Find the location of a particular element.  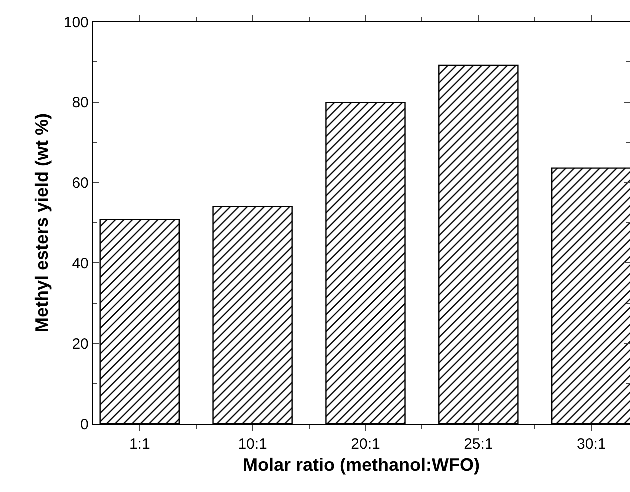

x-tick-label: 10:1 is located at coordinates (253, 445).